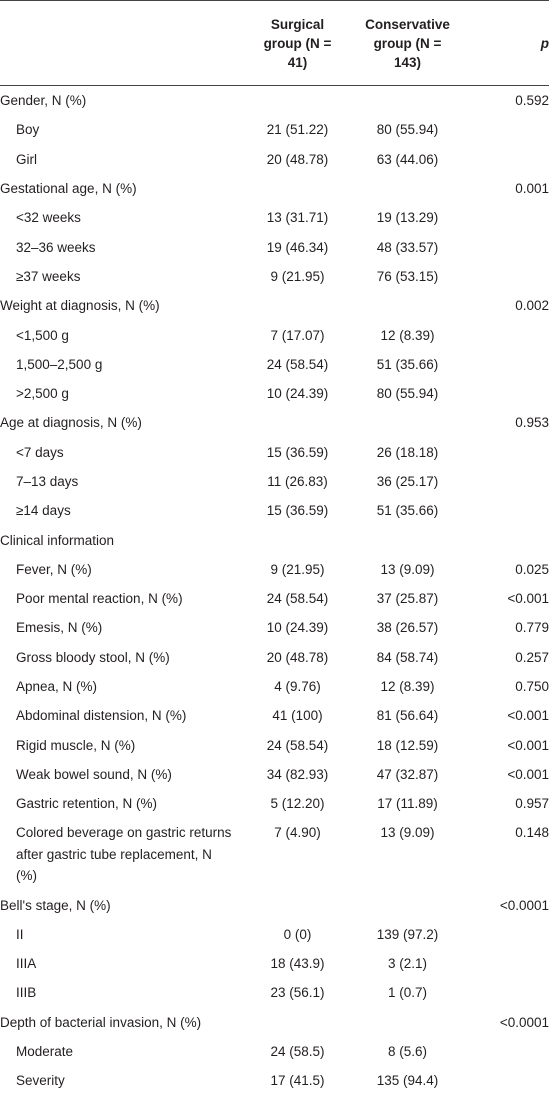 This screenshot has height=1096, width=549. What do you see at coordinates (407, 934) in the screenshot?
I see `conservative-cell: 139 (97.2)` at bounding box center [407, 934].